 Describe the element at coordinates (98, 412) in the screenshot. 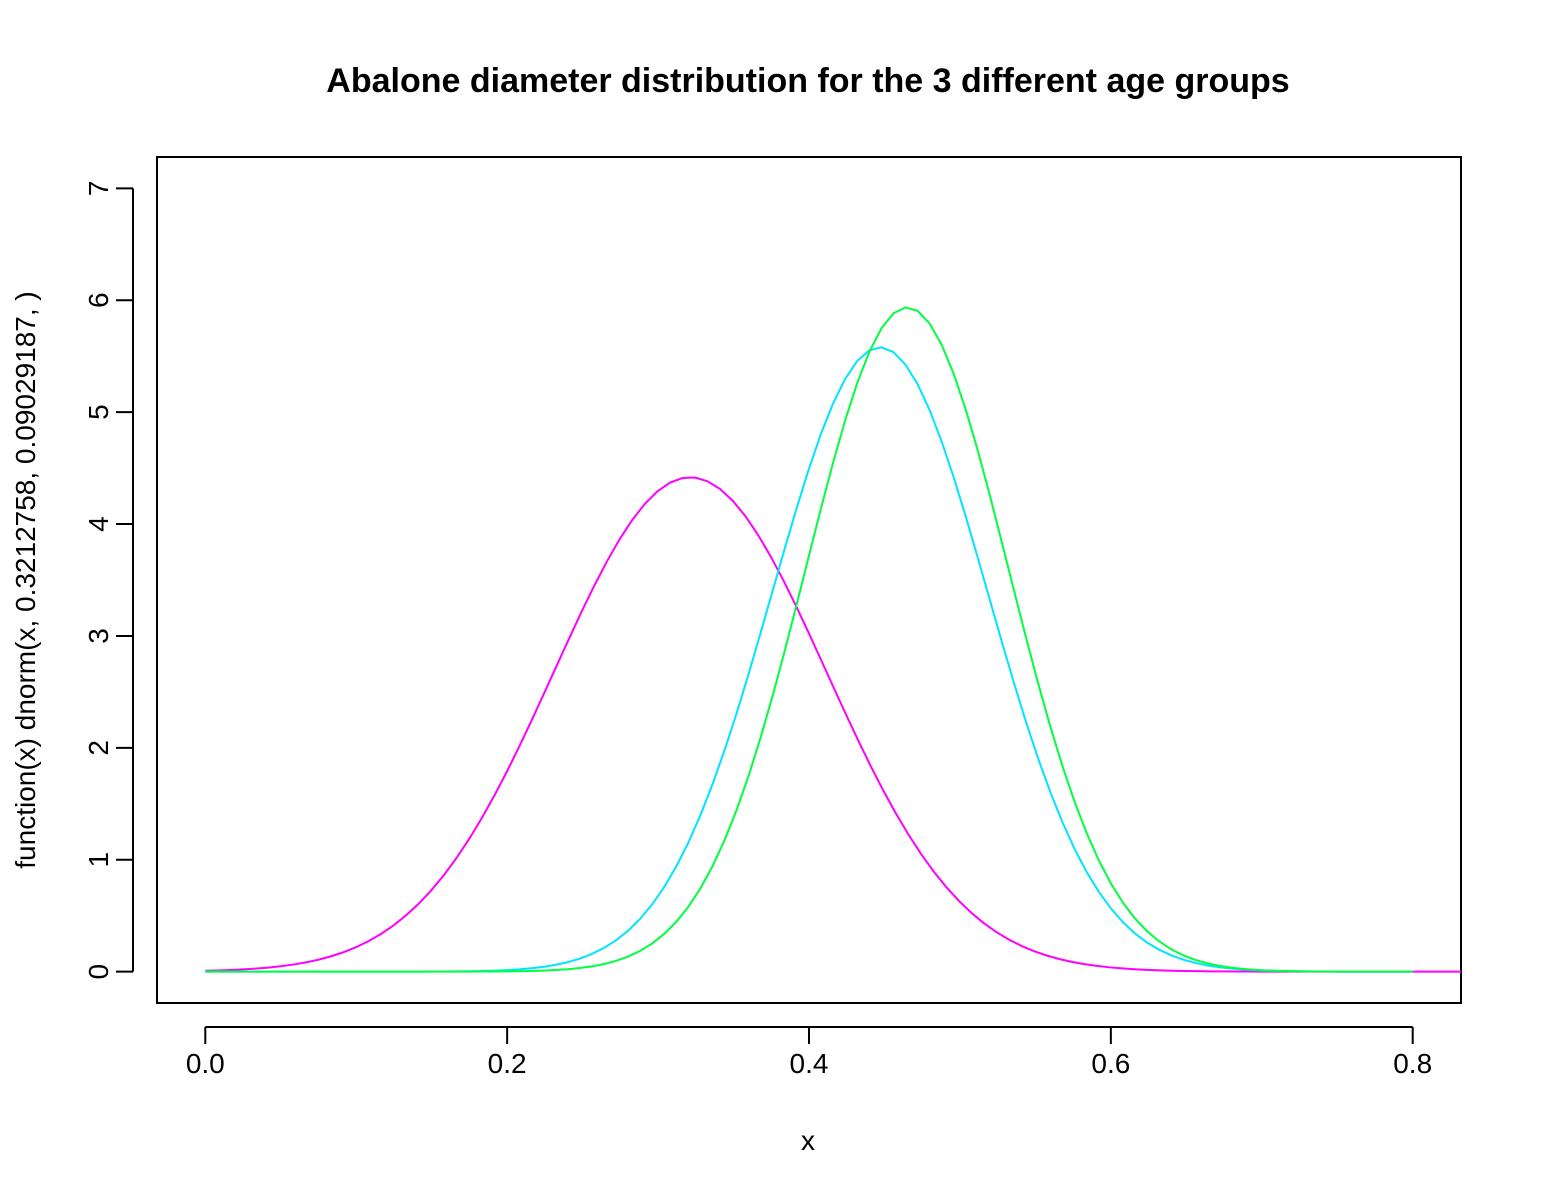

I see `y-tick-label: 5` at that location.